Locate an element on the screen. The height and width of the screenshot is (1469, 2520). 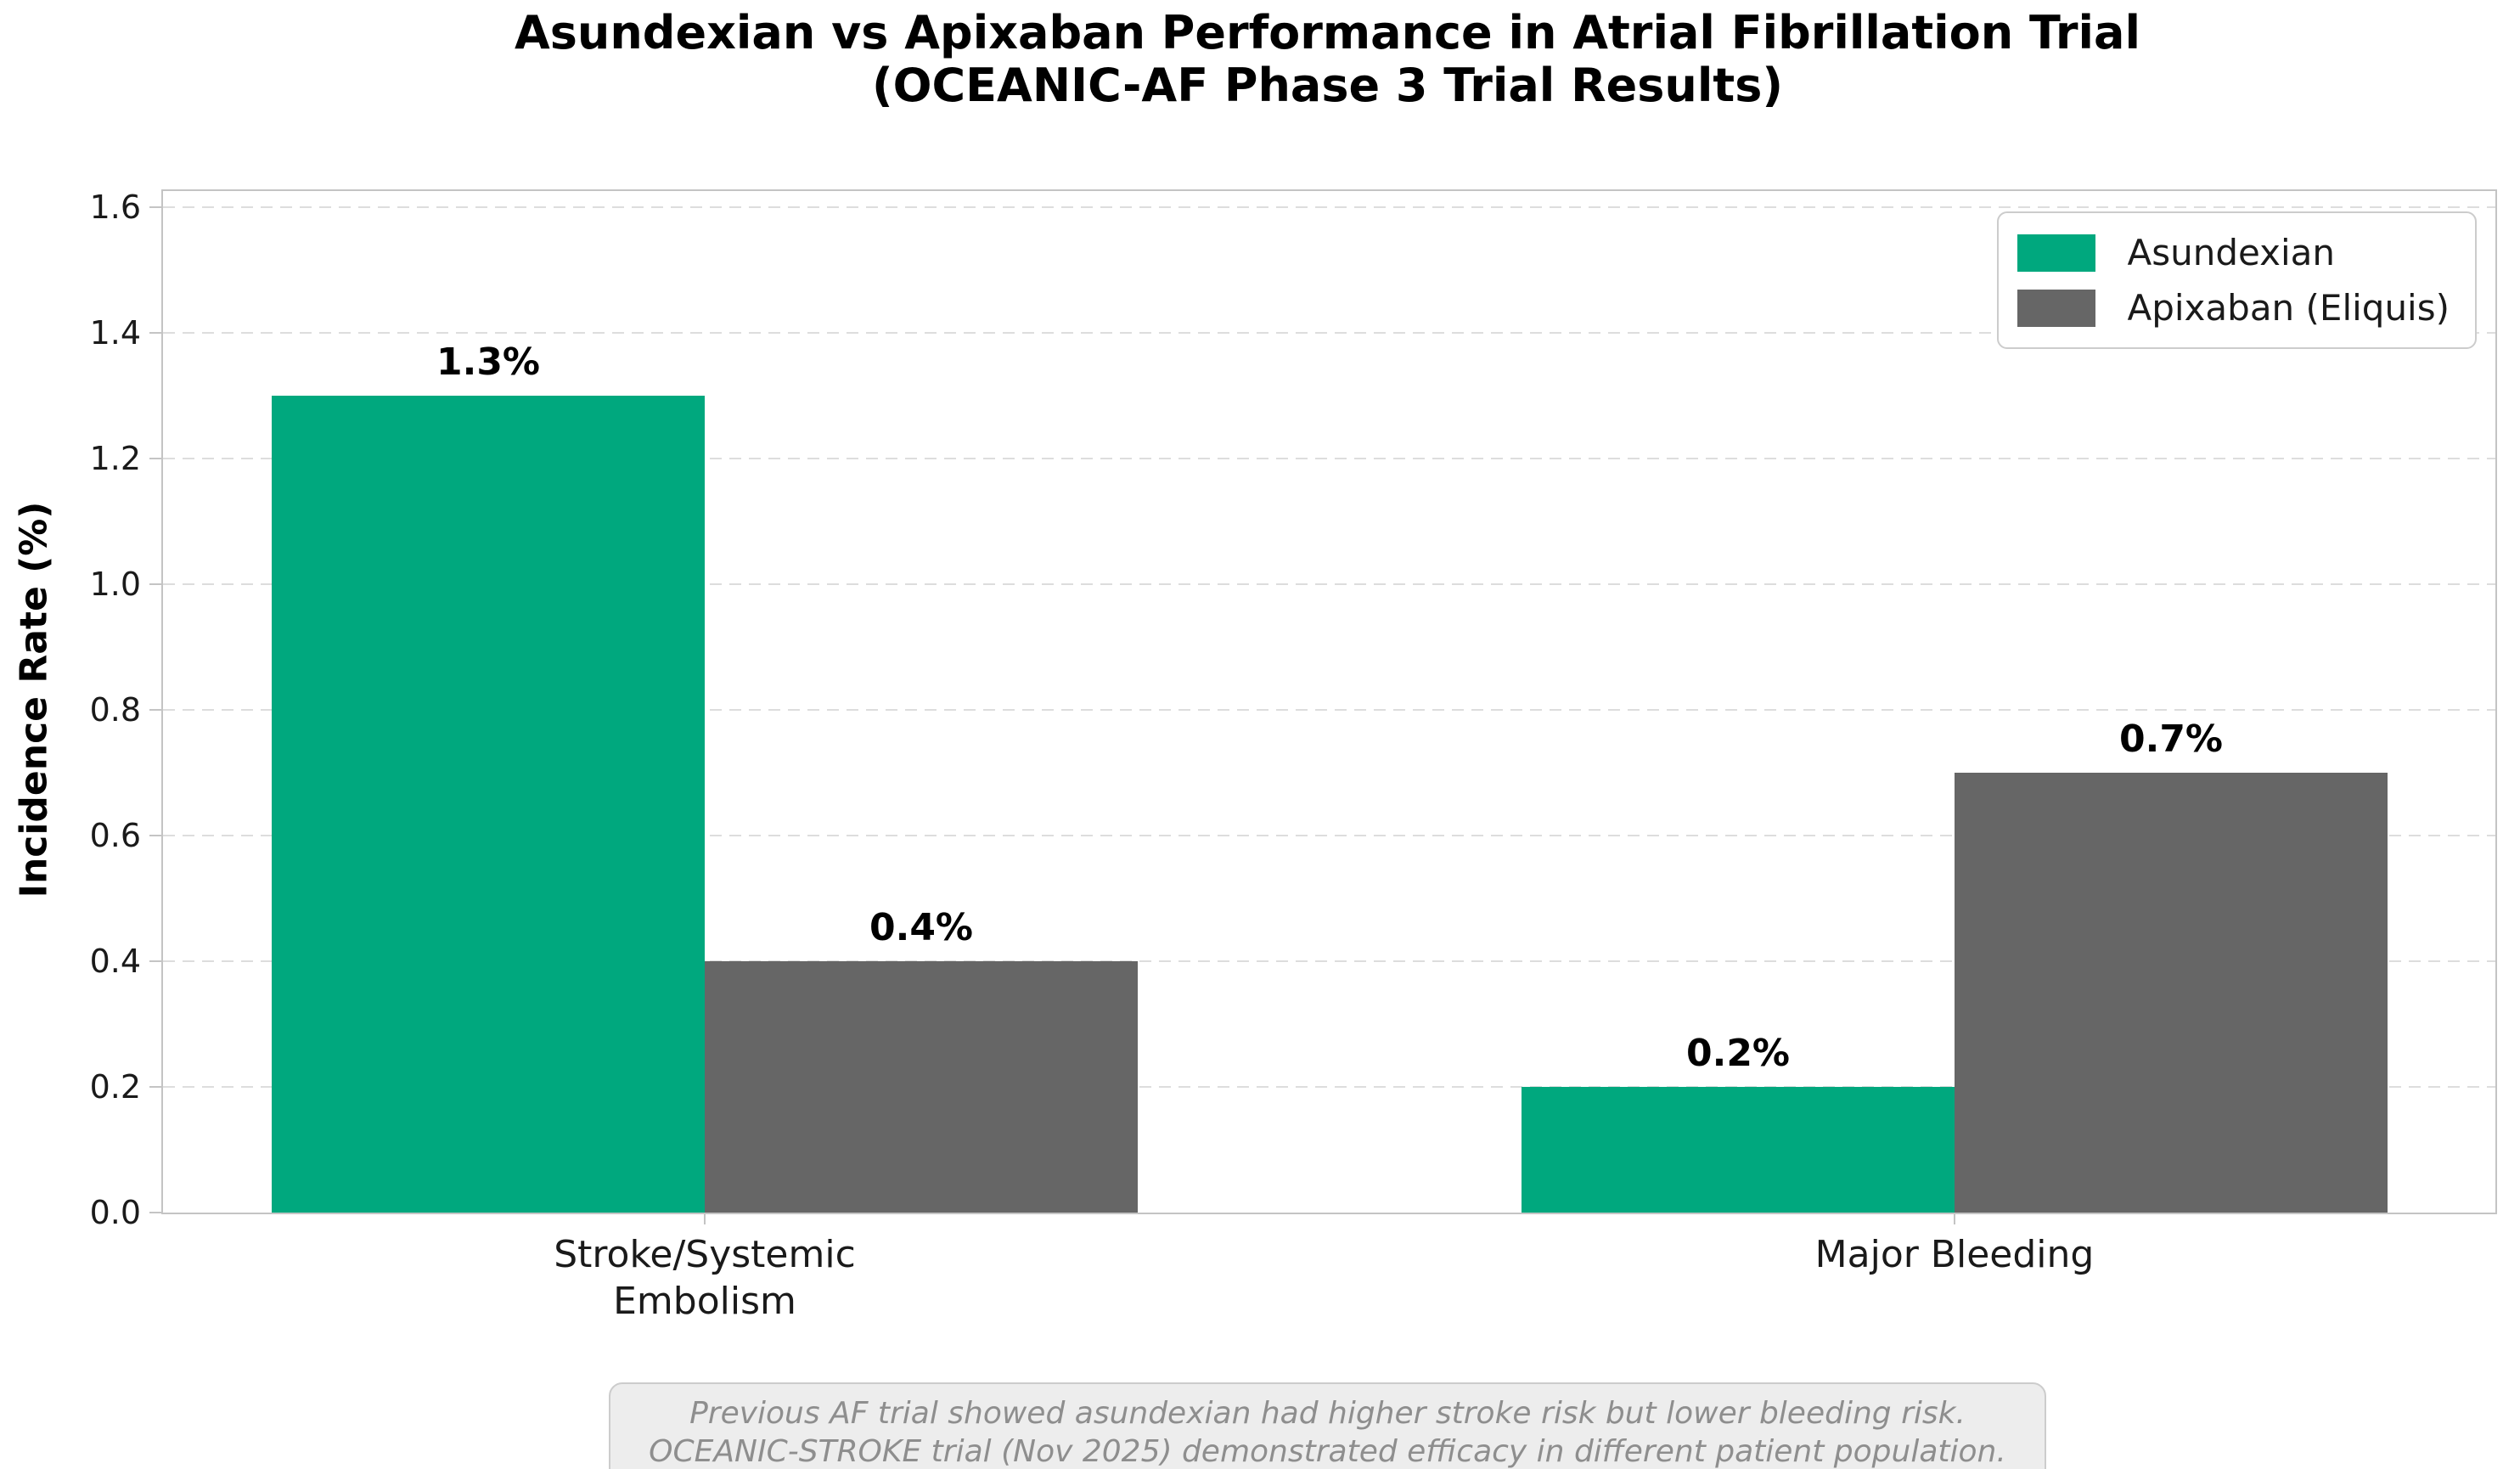
bar-value-label: 0.2% is located at coordinates (1738, 1053).